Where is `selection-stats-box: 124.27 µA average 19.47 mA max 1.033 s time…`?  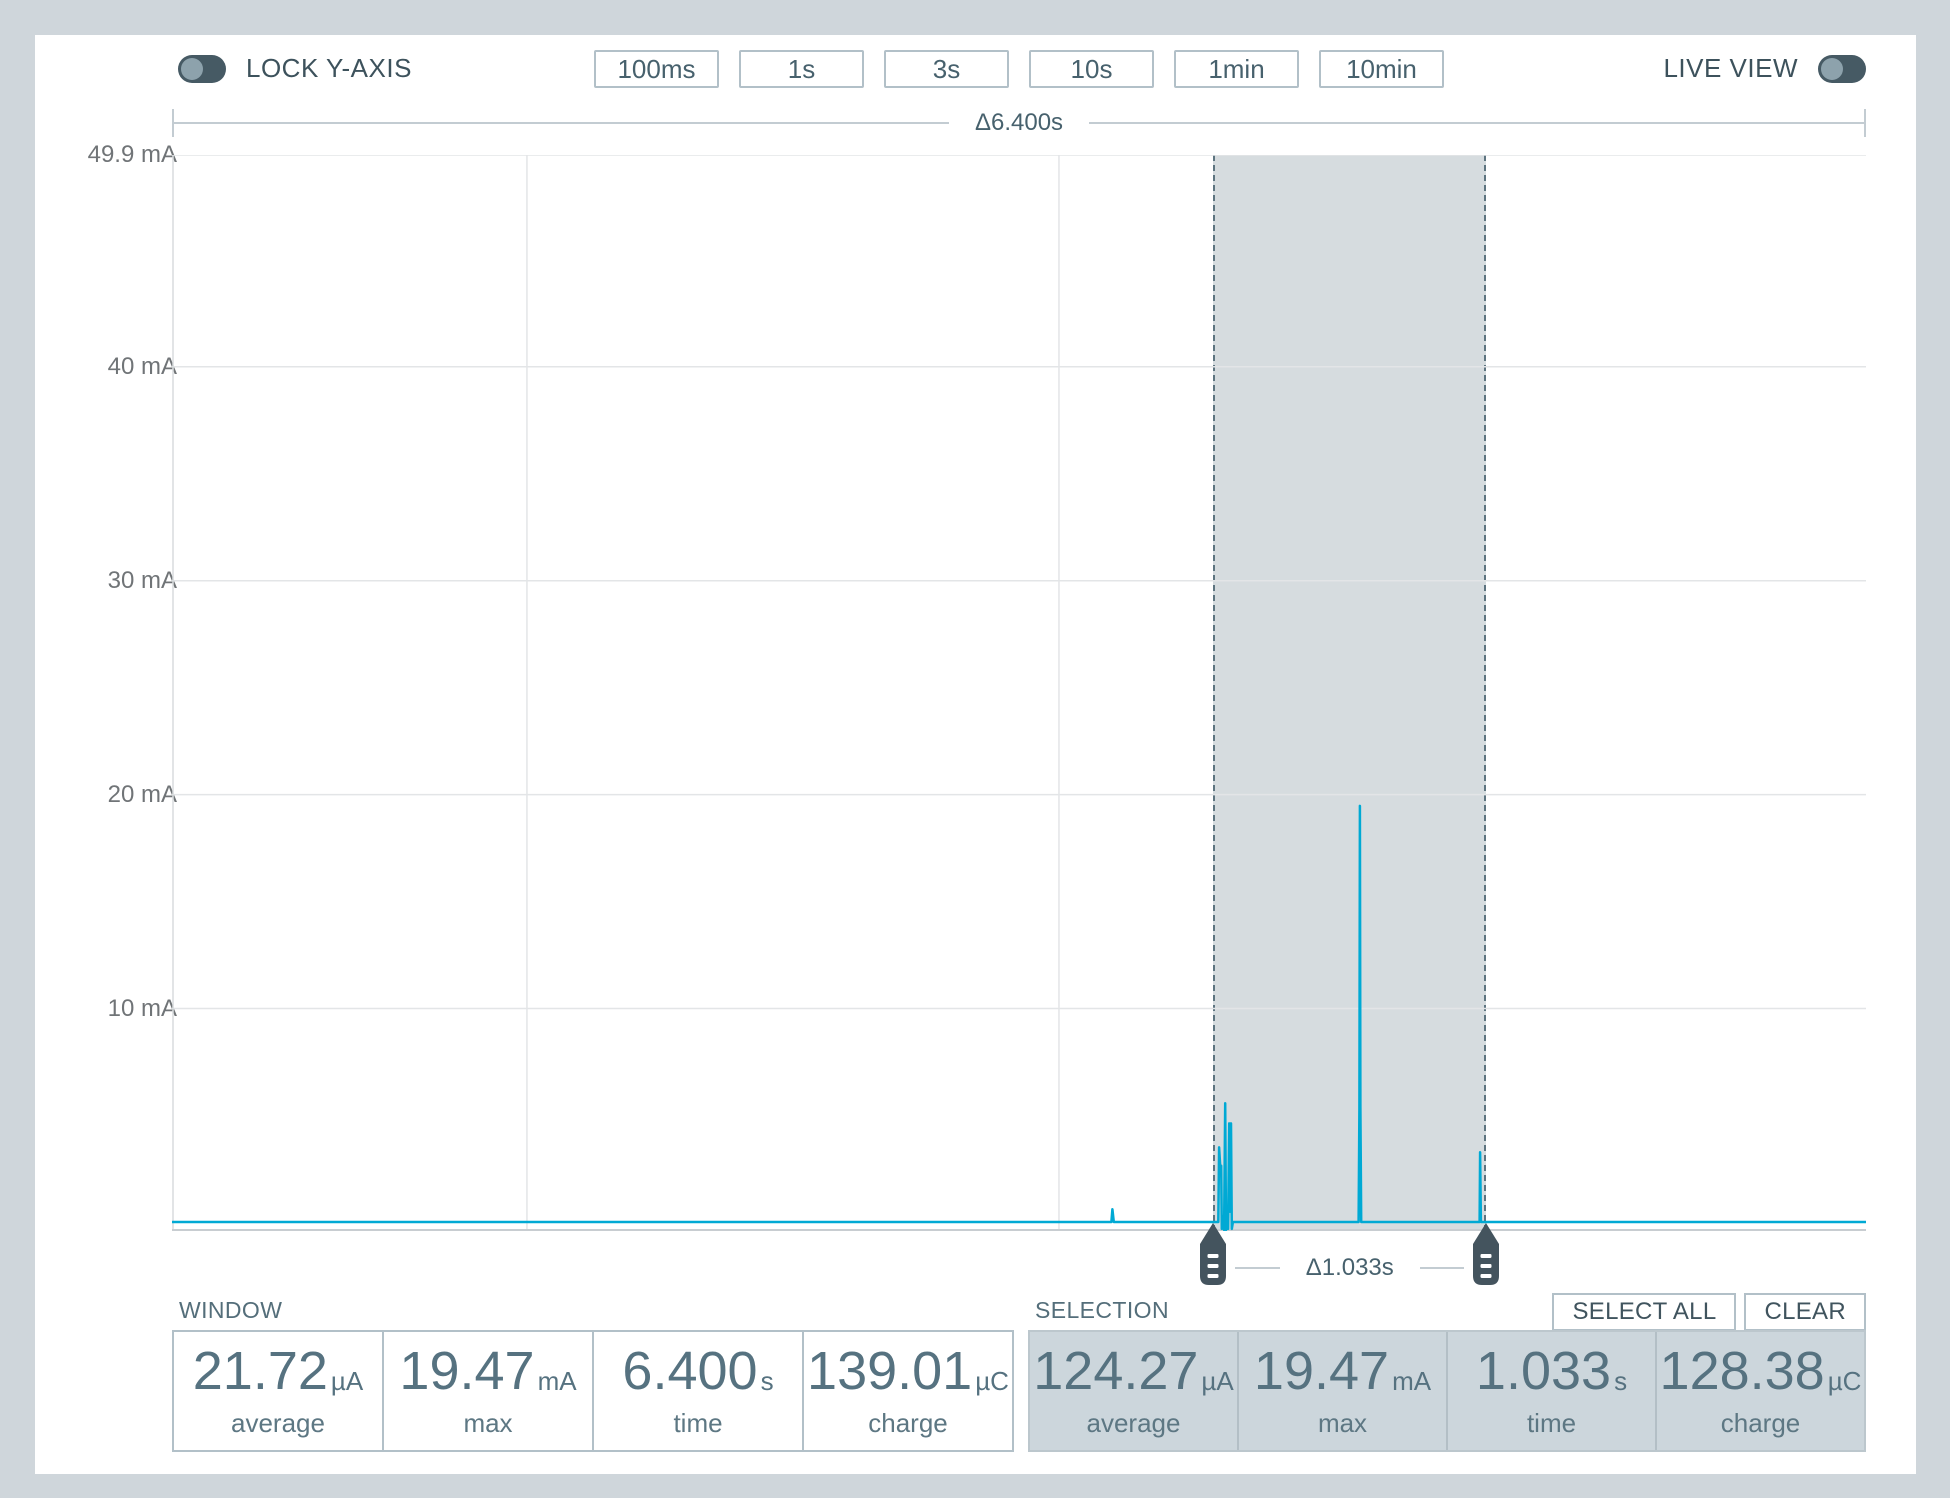 selection-stats-box: 124.27 µA average 19.47 mA max 1.033 s time… is located at coordinates (1447, 1391).